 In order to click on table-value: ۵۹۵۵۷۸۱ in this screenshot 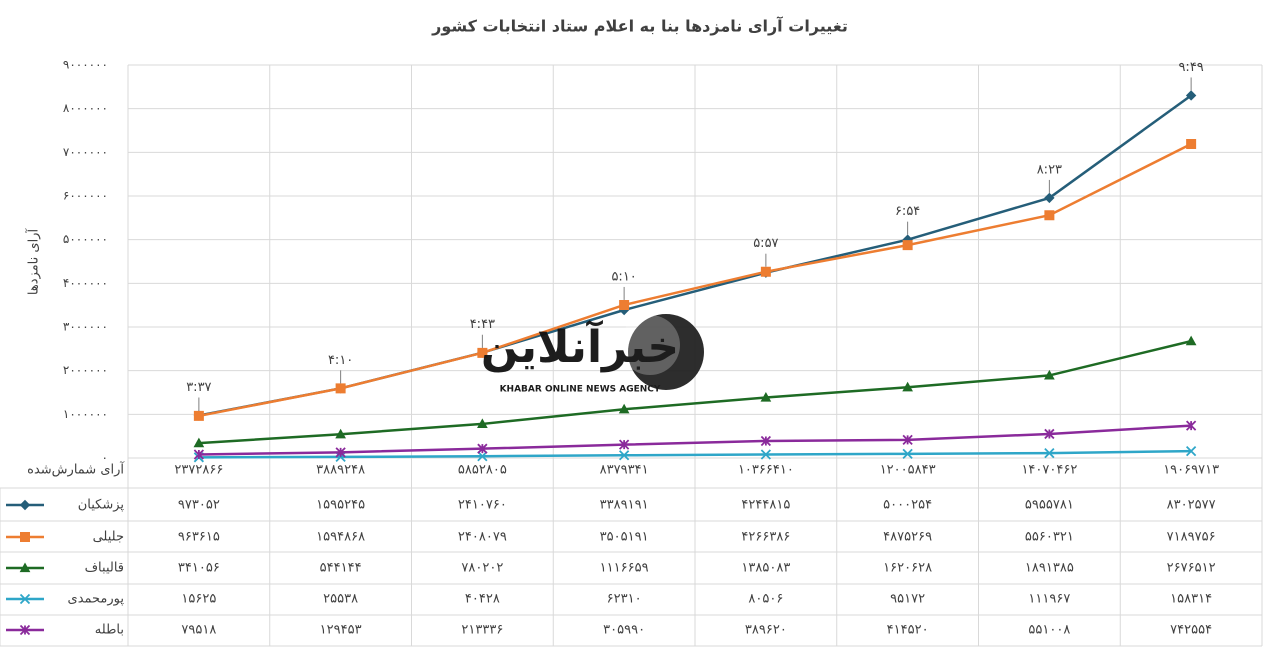, I will do `click(1049, 505)`.